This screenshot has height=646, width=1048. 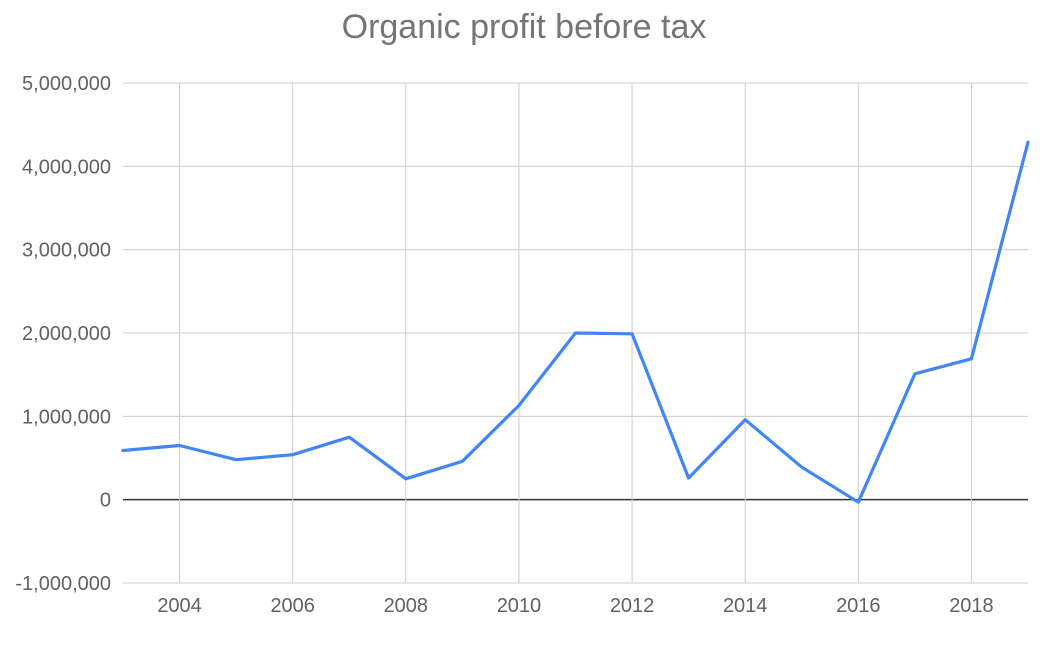 I want to click on x-tick-label: 2006, so click(x=292, y=606).